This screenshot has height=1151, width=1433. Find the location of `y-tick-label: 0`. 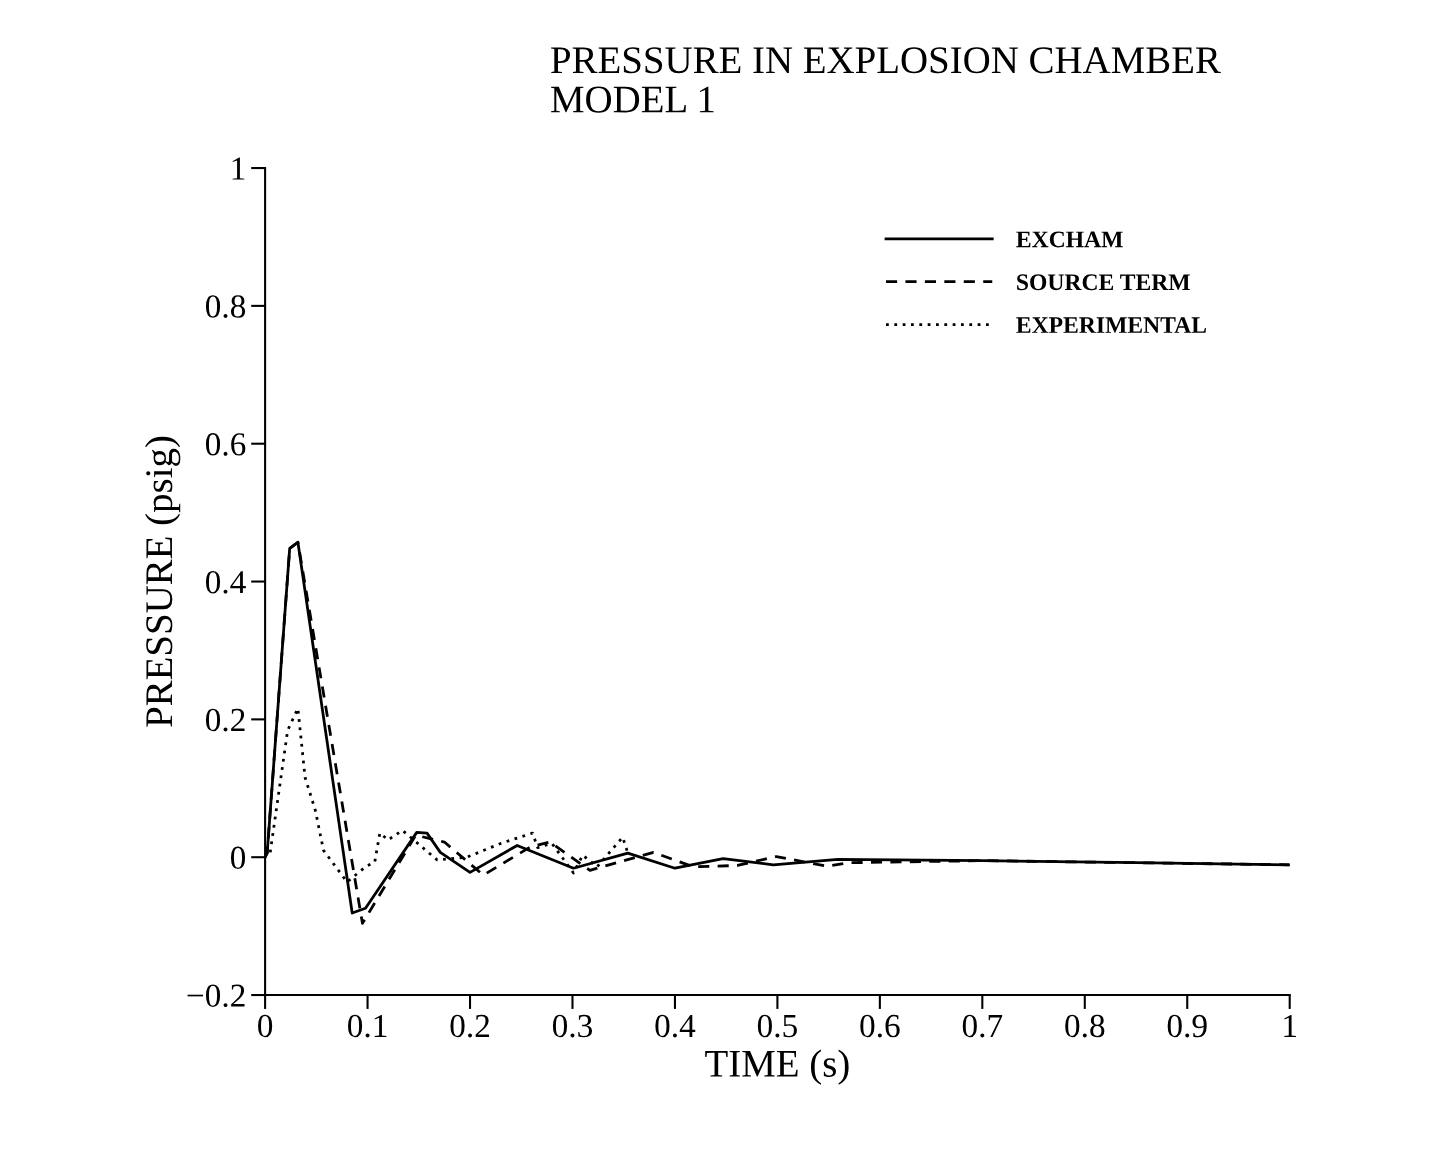

y-tick-label: 0 is located at coordinates (238, 858).